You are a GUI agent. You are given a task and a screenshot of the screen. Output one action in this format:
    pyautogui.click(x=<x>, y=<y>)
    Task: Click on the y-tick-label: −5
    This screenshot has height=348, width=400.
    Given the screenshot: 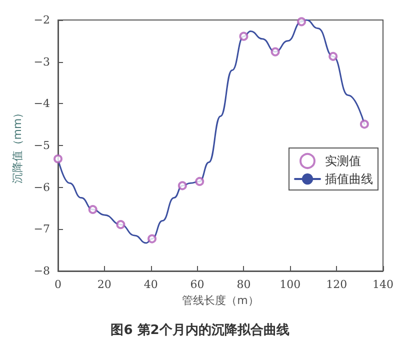 What is the action you would take?
    pyautogui.click(x=42, y=145)
    